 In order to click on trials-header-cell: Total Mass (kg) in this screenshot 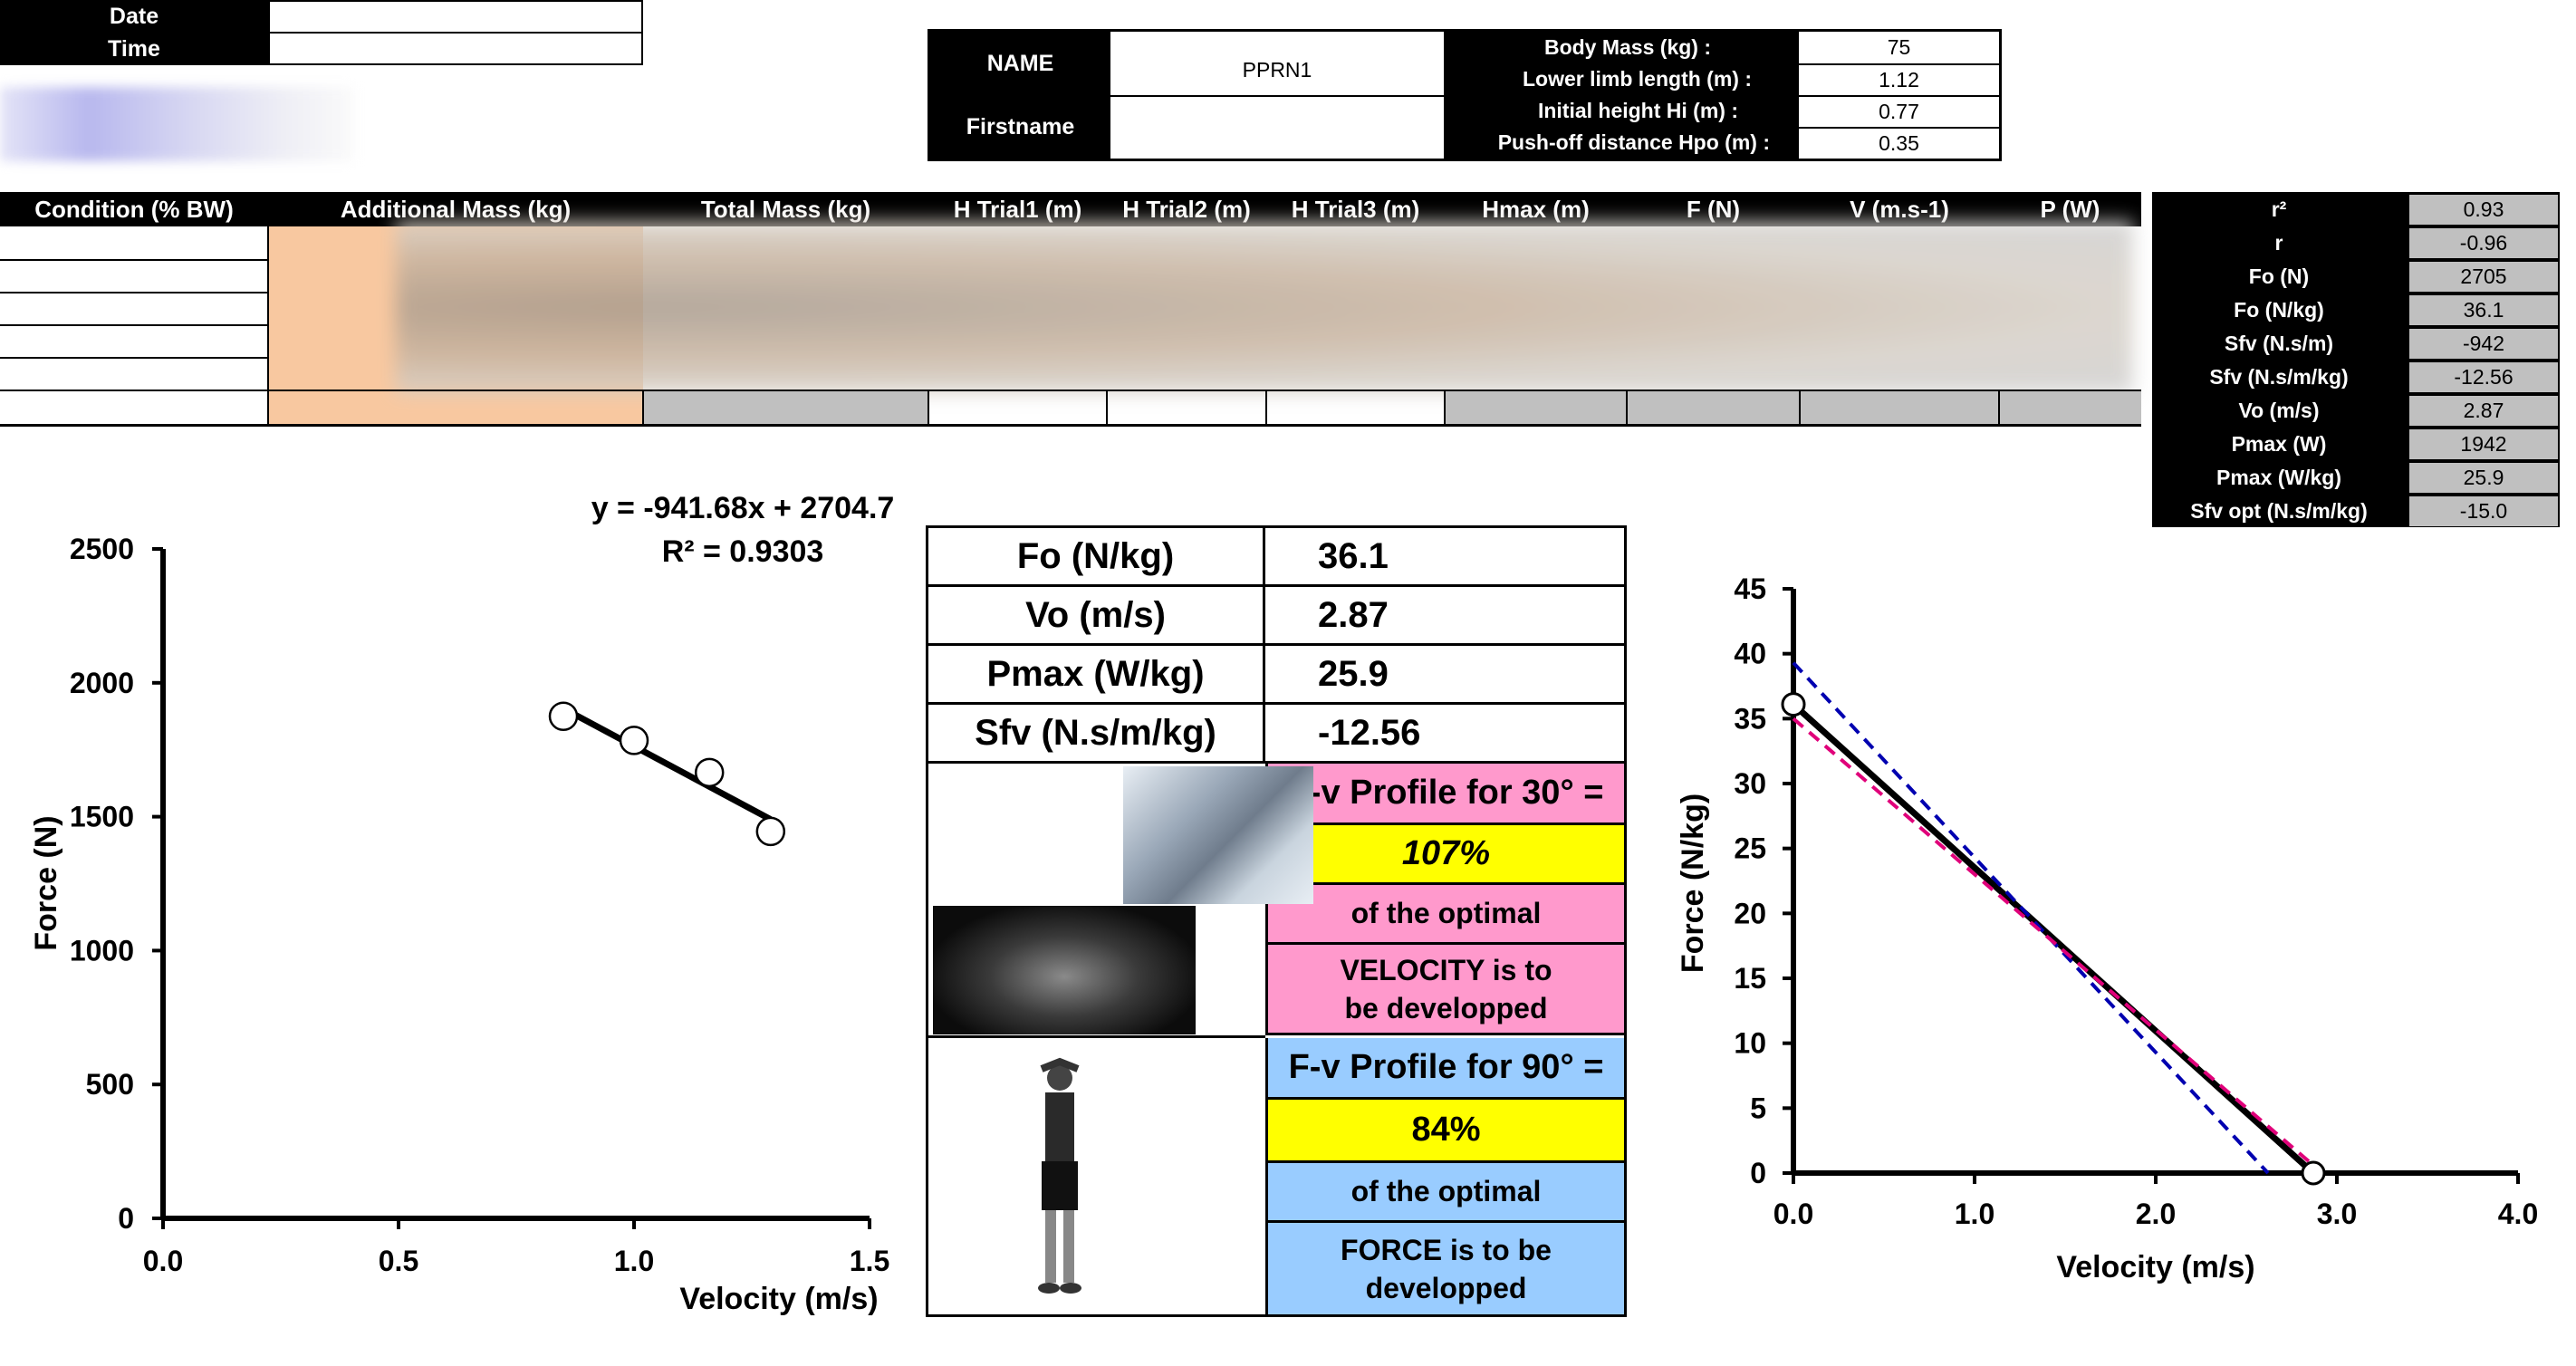, I will do `click(785, 209)`.